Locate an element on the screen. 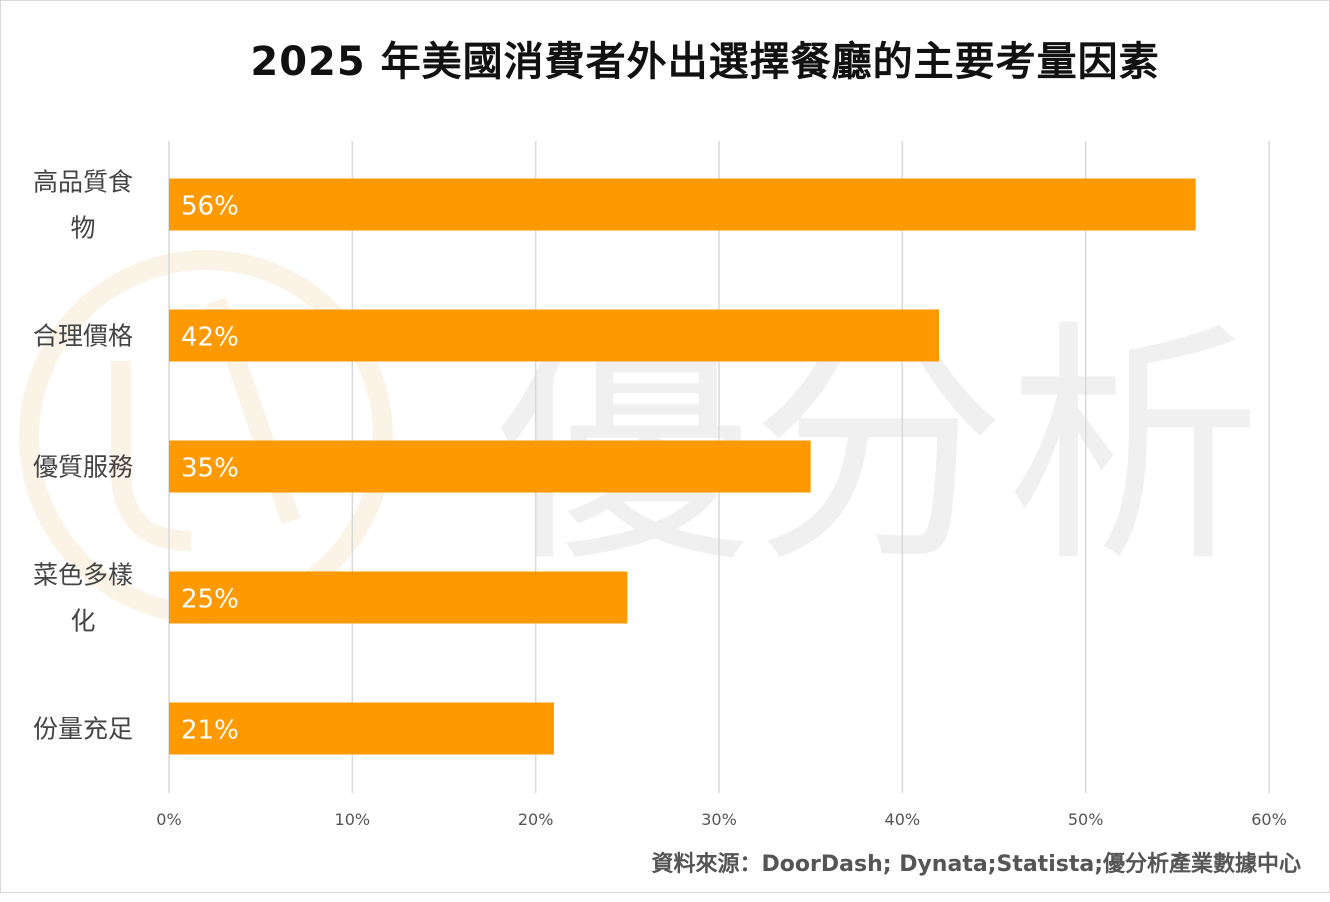 The image size is (1330, 902). category-label: 份量充足 is located at coordinates (83, 729).